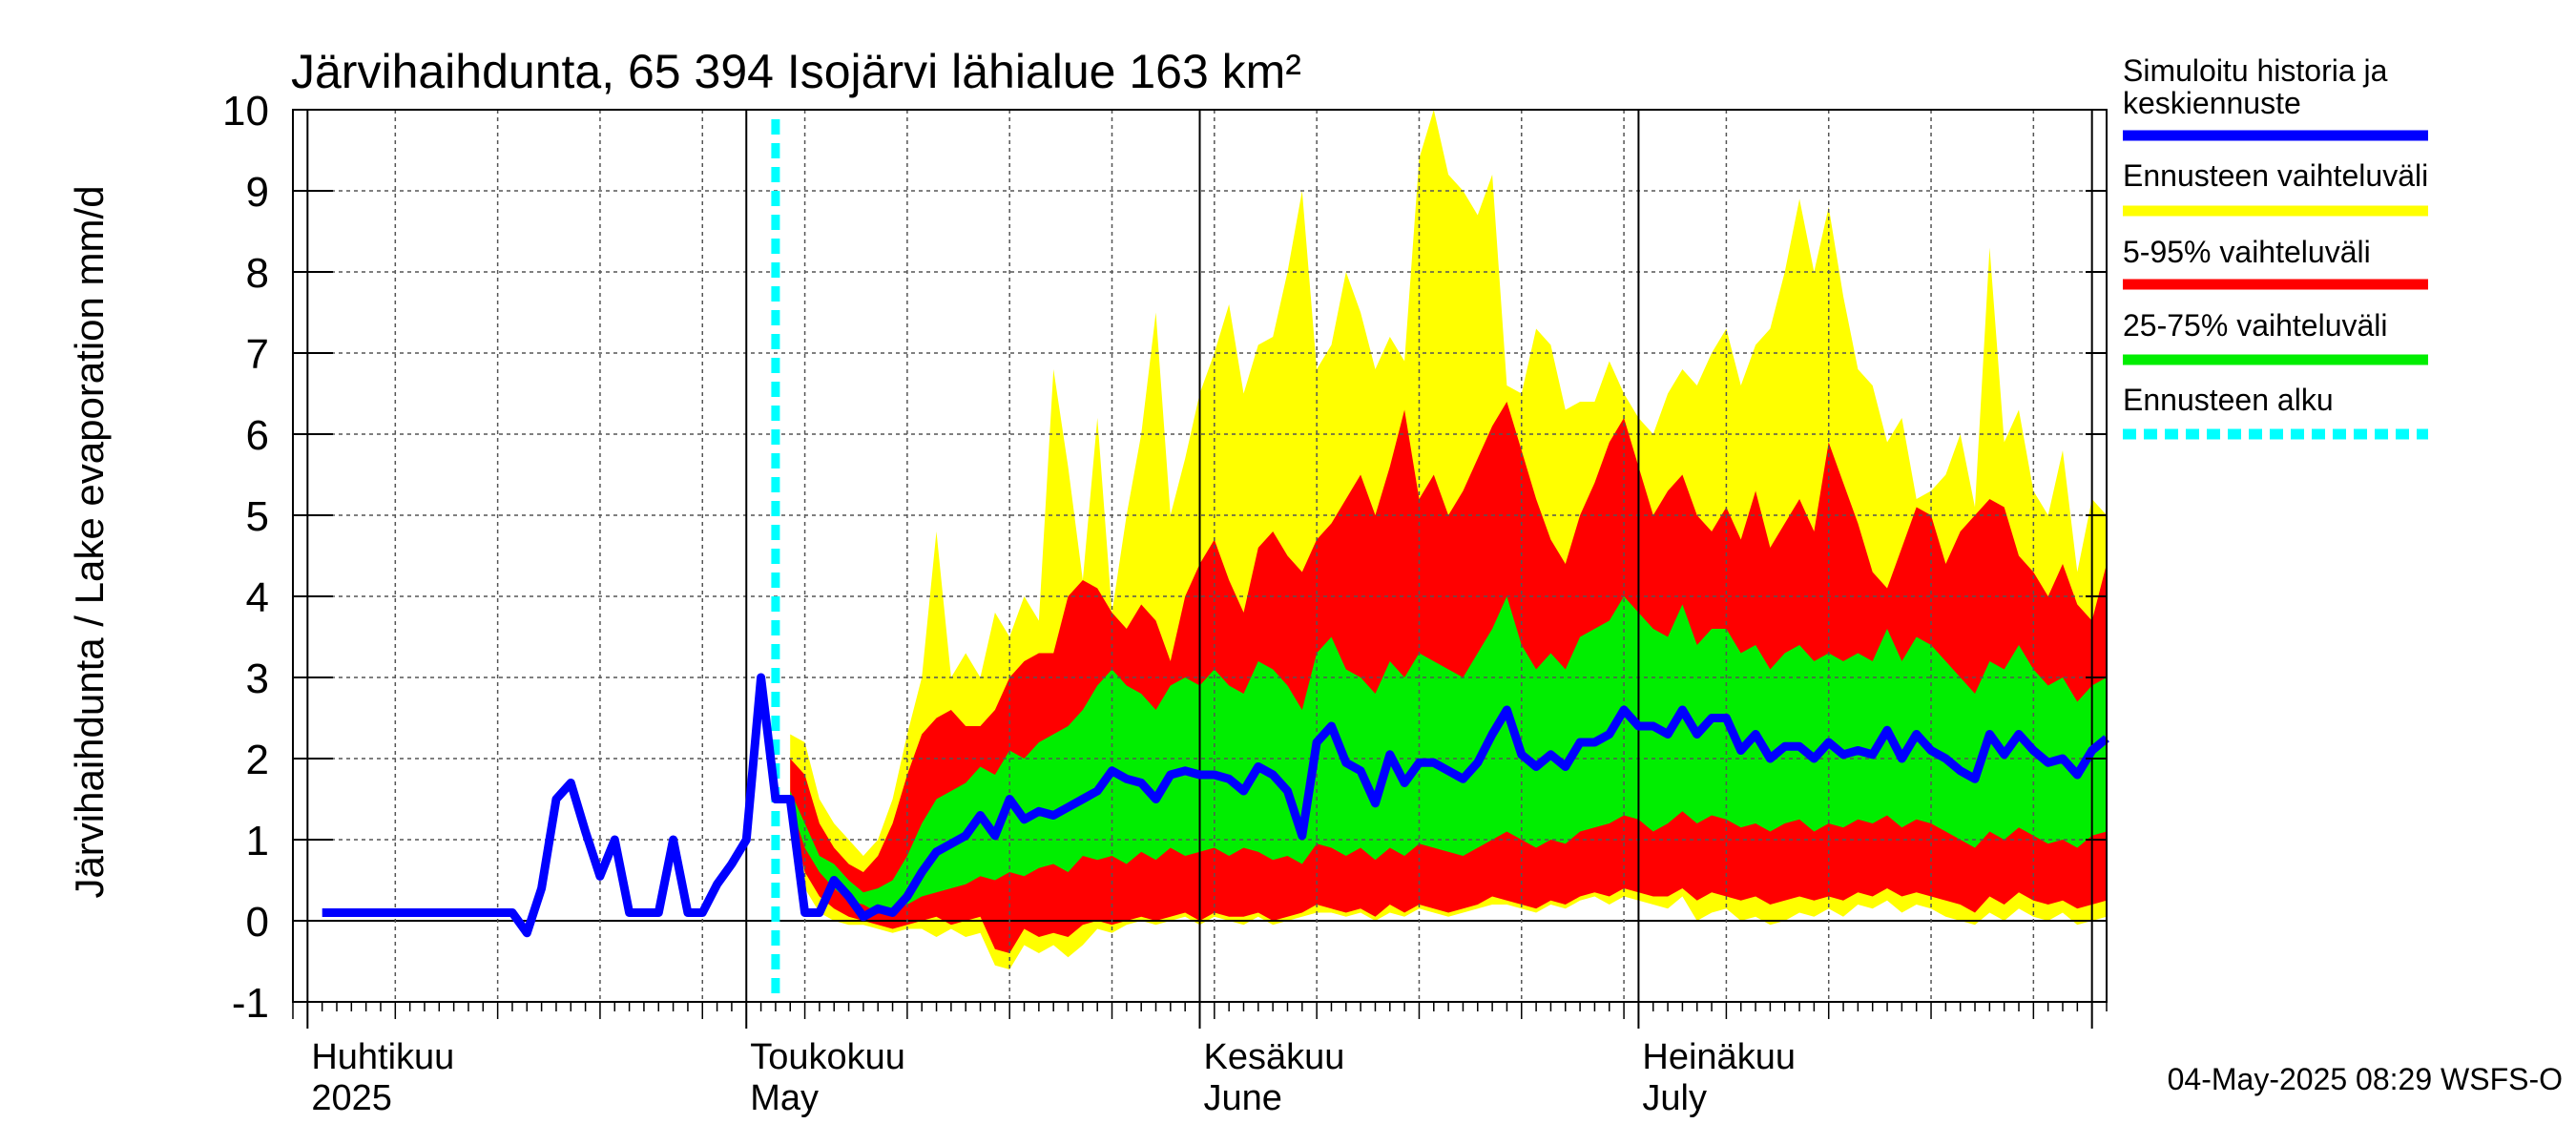 Image resolution: width=2576 pixels, height=1145 pixels. What do you see at coordinates (89, 542) in the screenshot?
I see `y-axis-label: Järvihaihdunta / Lake evaporation mm/d` at bounding box center [89, 542].